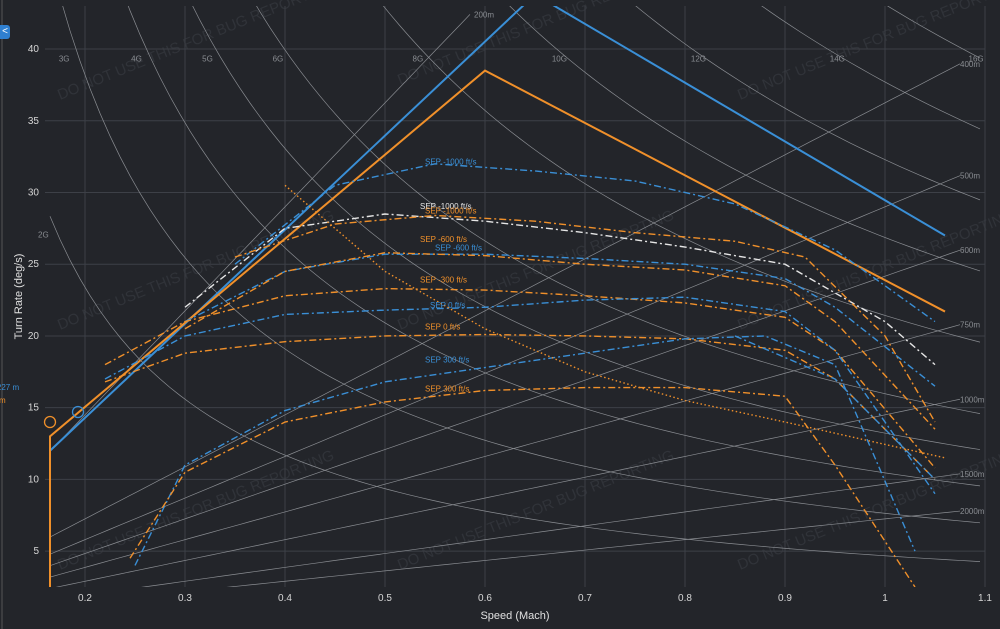 Image resolution: width=1000 pixels, height=629 pixels. Describe the element at coordinates (34, 336) in the screenshot. I see `y-tick-label: 20` at that location.